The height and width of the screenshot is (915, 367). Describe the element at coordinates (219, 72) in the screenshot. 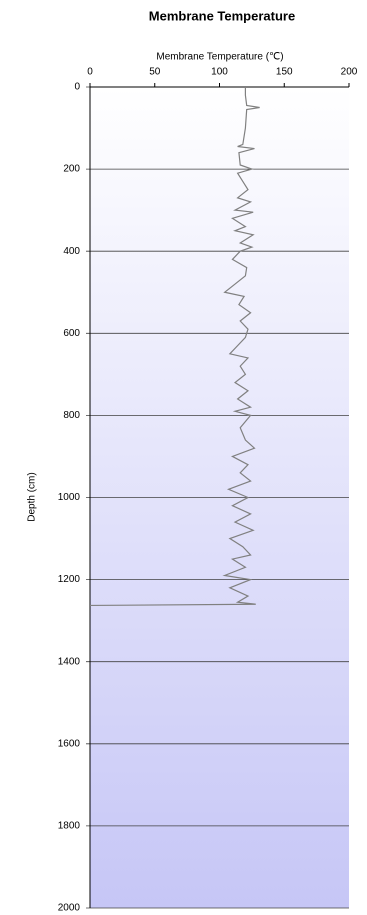

I see `x-tick-label: 100` at that location.